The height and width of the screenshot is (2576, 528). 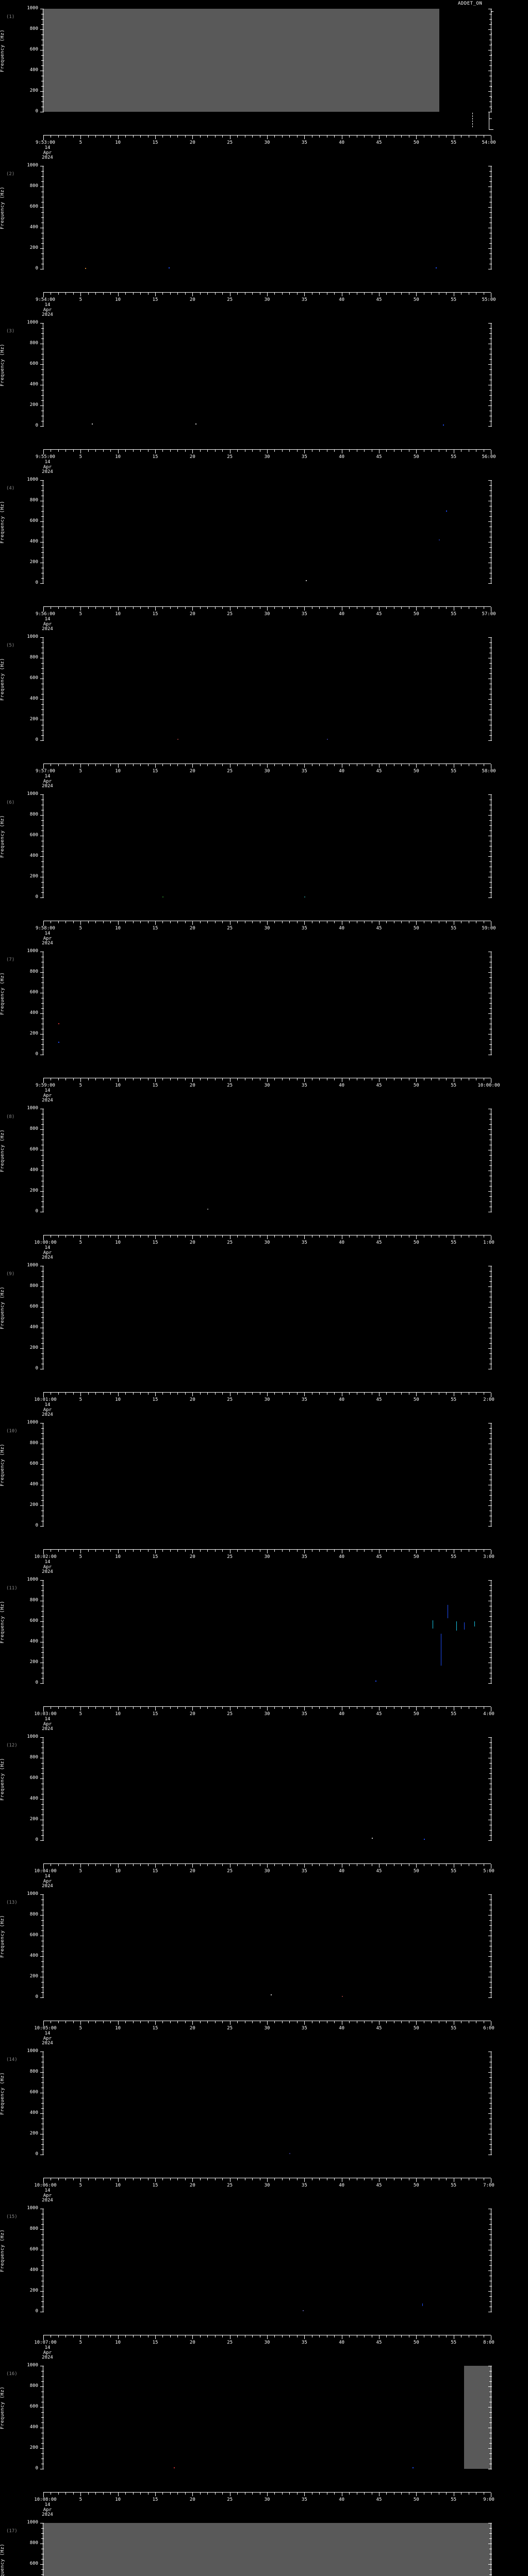 I want to click on x-start-time-label: 9:54:00, so click(x=45, y=299).